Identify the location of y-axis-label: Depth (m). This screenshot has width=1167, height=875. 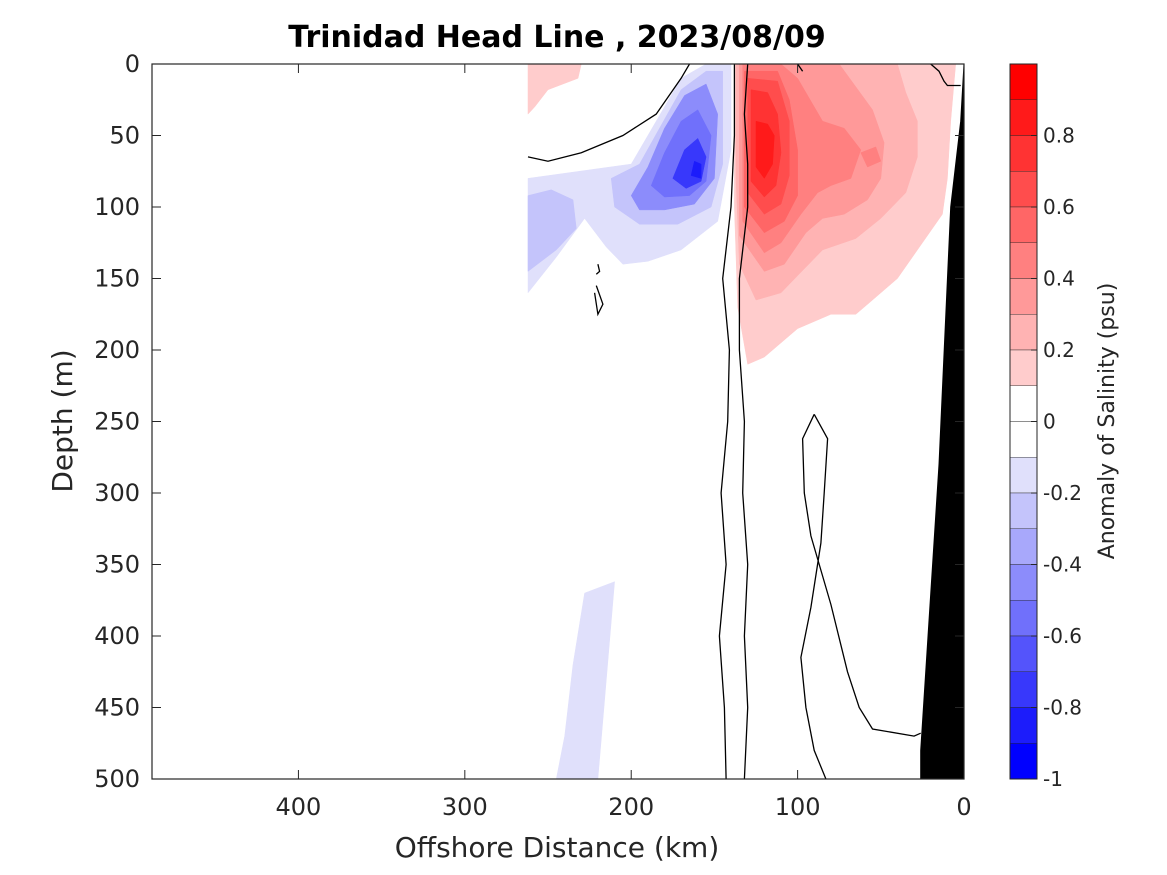
(62, 420).